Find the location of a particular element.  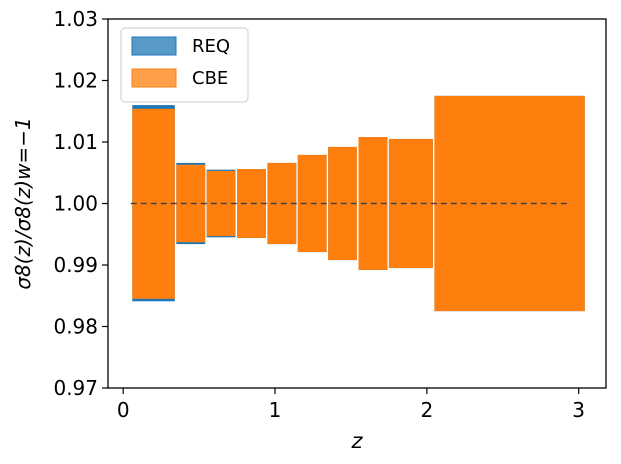

y-tick-label: 1.03 is located at coordinates (75, 19).